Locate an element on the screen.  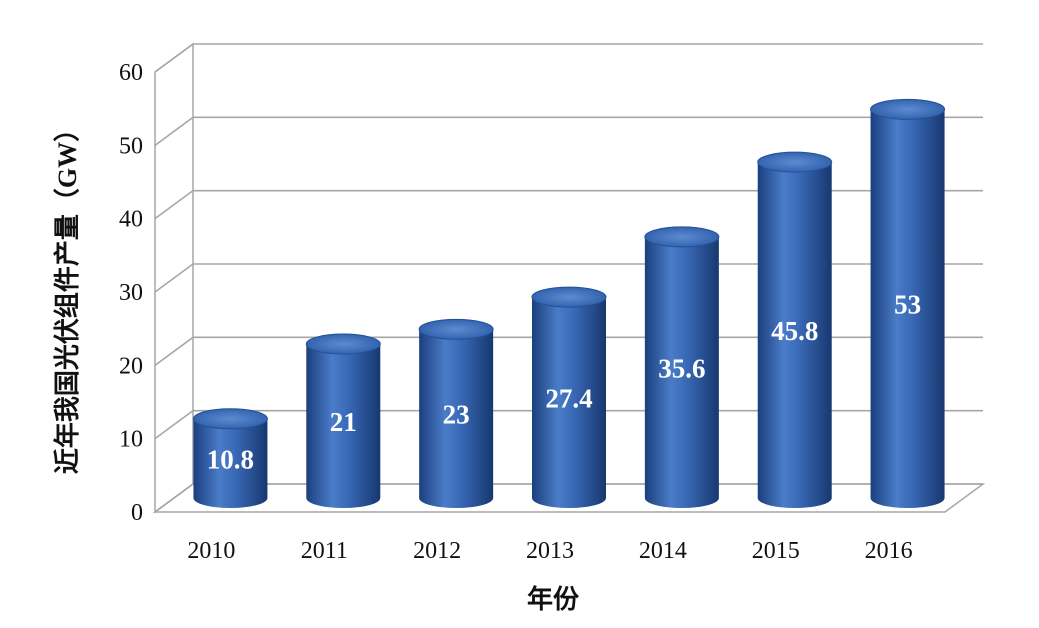
bar: 45.8 is located at coordinates (795, 329).